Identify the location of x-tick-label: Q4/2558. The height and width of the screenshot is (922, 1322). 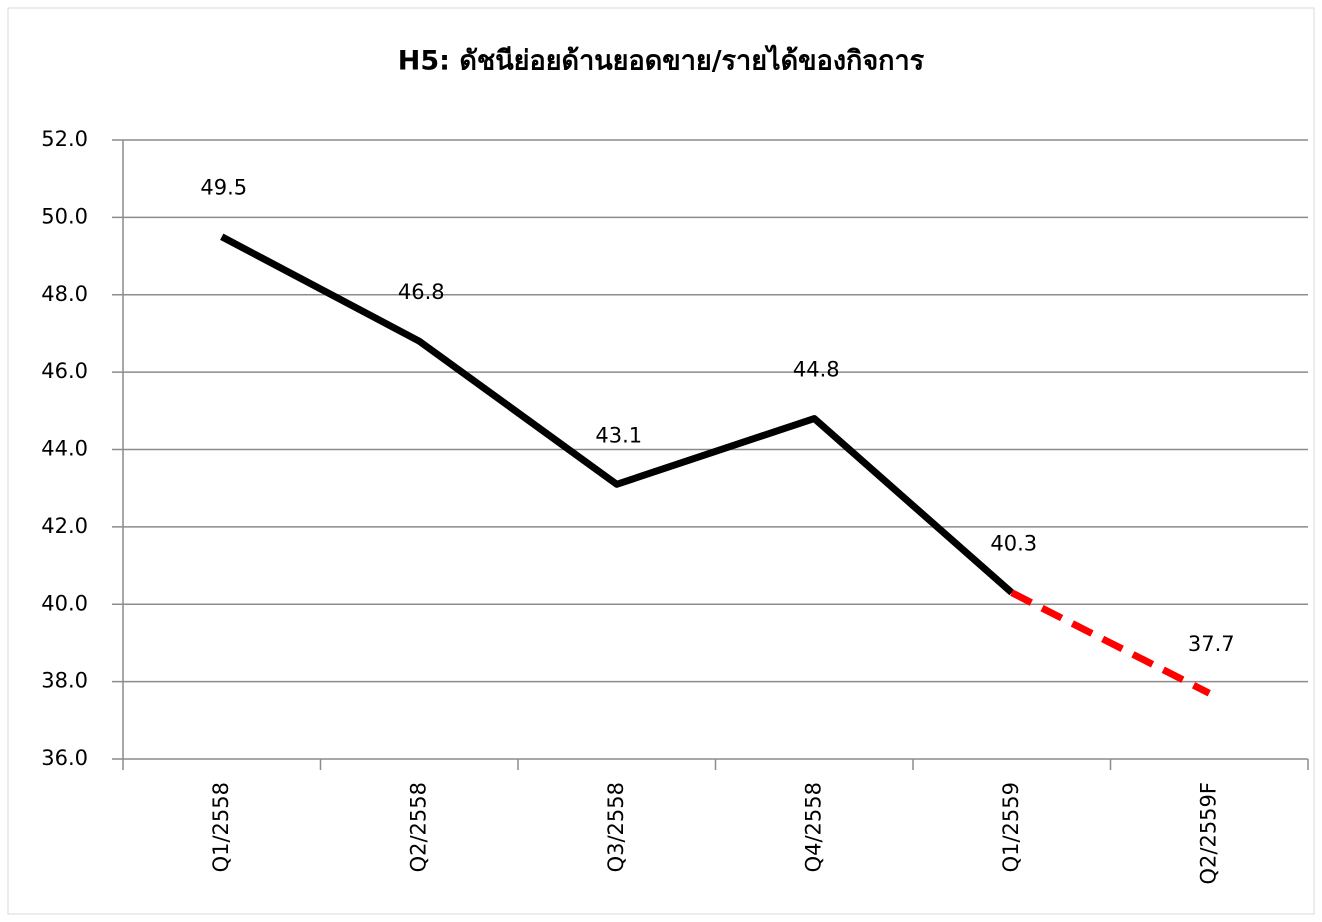
(813, 827).